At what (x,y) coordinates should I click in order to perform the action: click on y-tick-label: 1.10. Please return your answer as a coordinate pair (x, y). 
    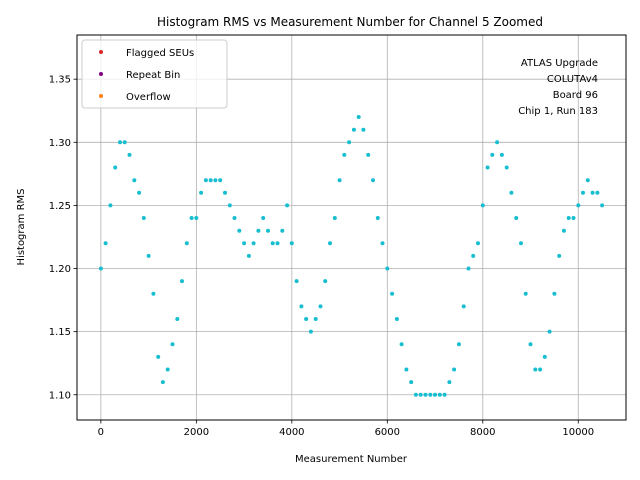
    Looking at the image, I should click on (60, 395).